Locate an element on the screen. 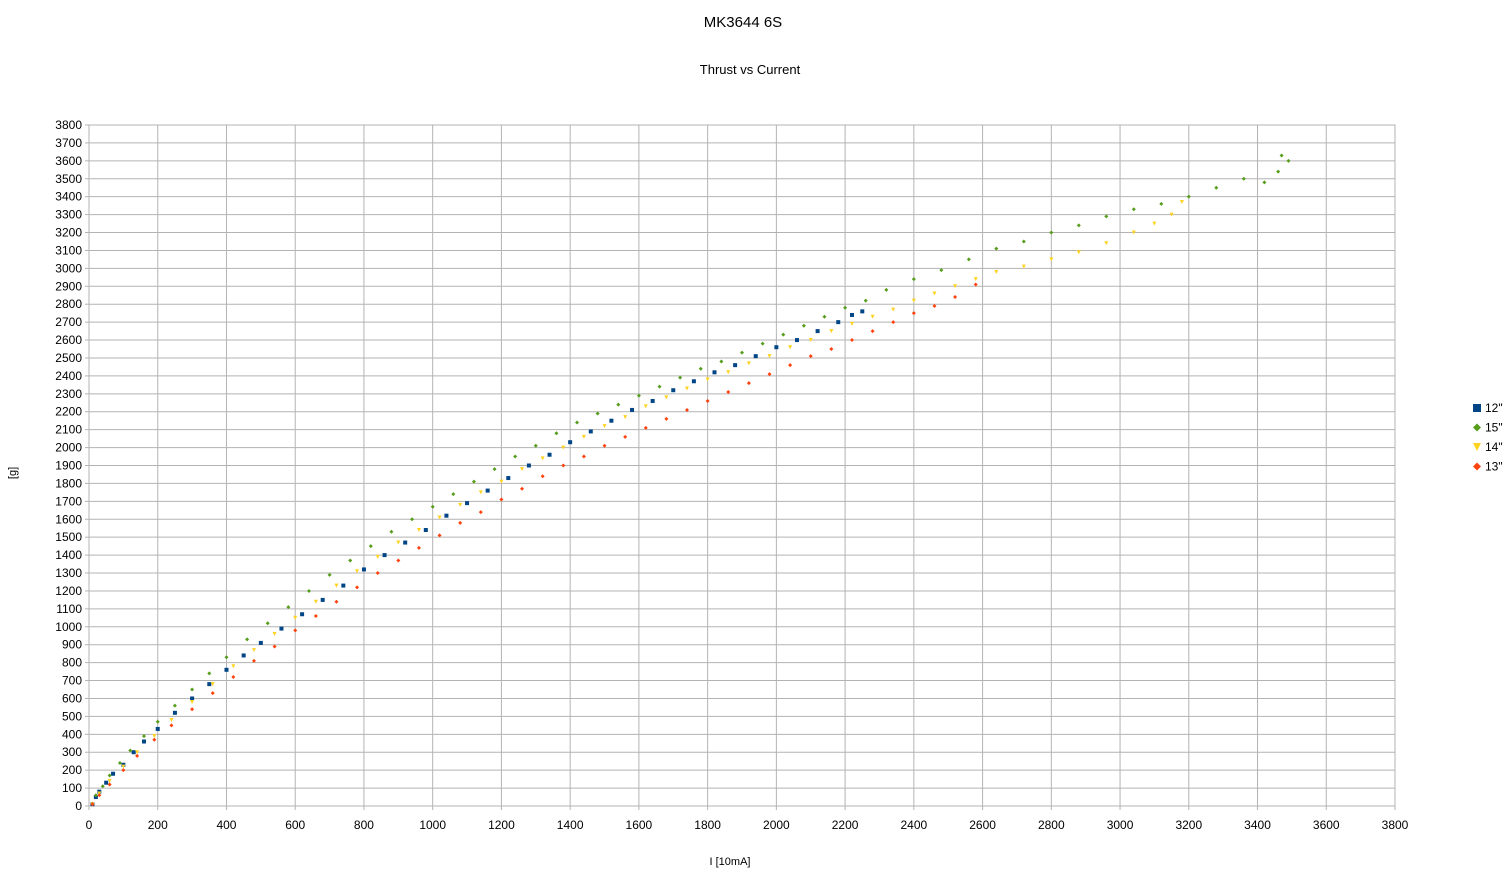 This screenshot has width=1509, height=882. y-tick-label: 3300 is located at coordinates (68, 215).